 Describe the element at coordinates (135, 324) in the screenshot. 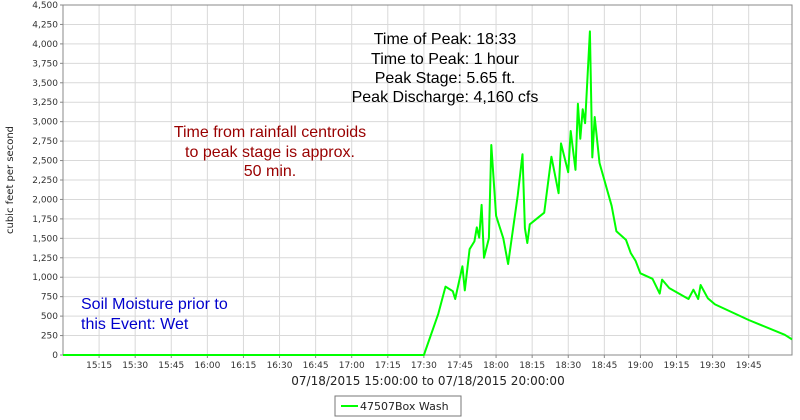

I see `soil-annotation-line: this Event: Wet` at that location.